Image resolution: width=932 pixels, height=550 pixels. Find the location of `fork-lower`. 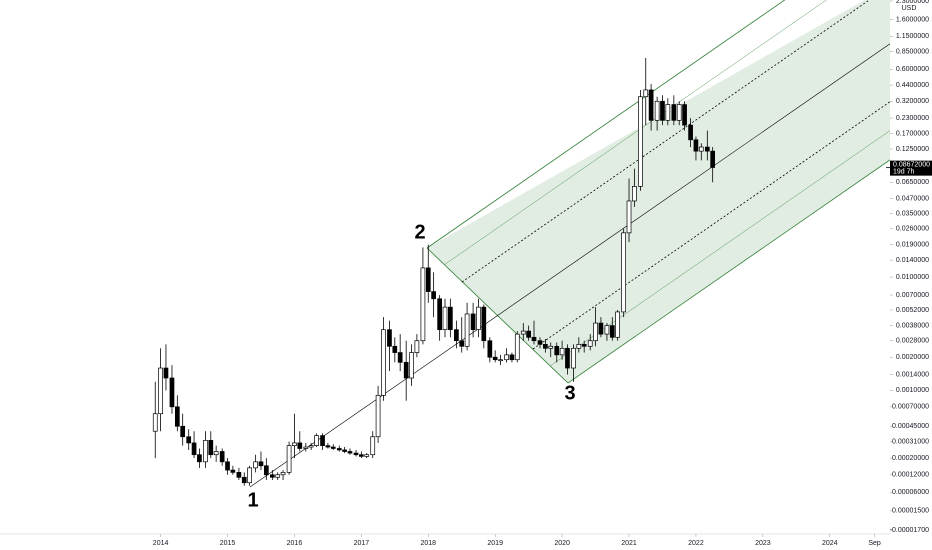

fork-lower is located at coordinates (728, 271).